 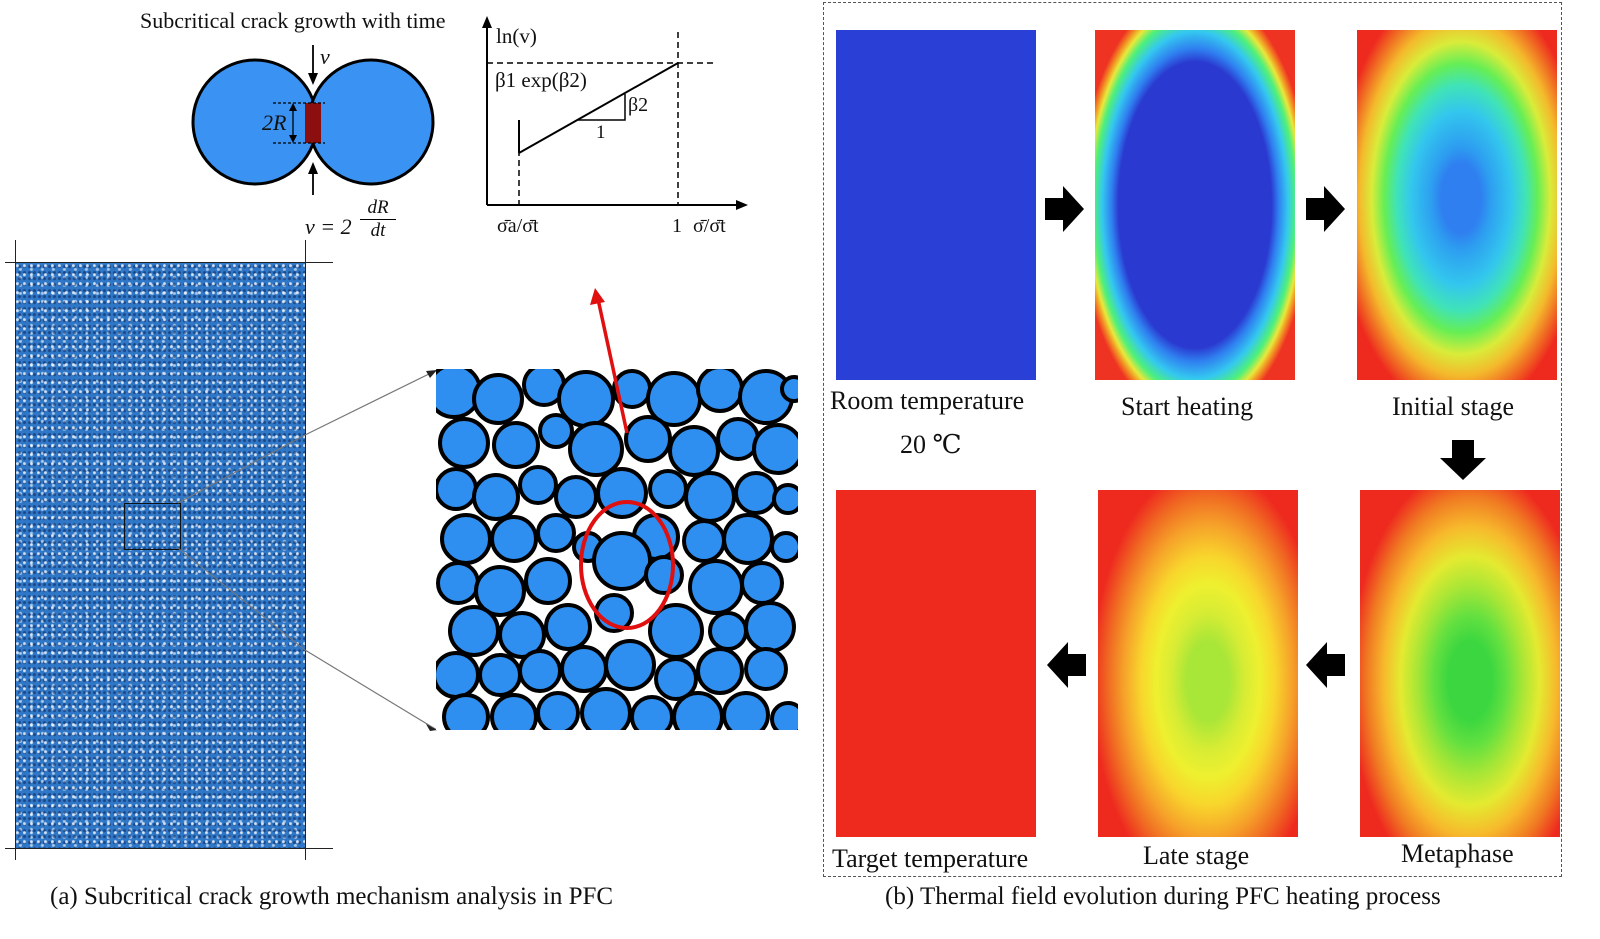 I want to click on ln-v-graph, so click(x=615, y=113).